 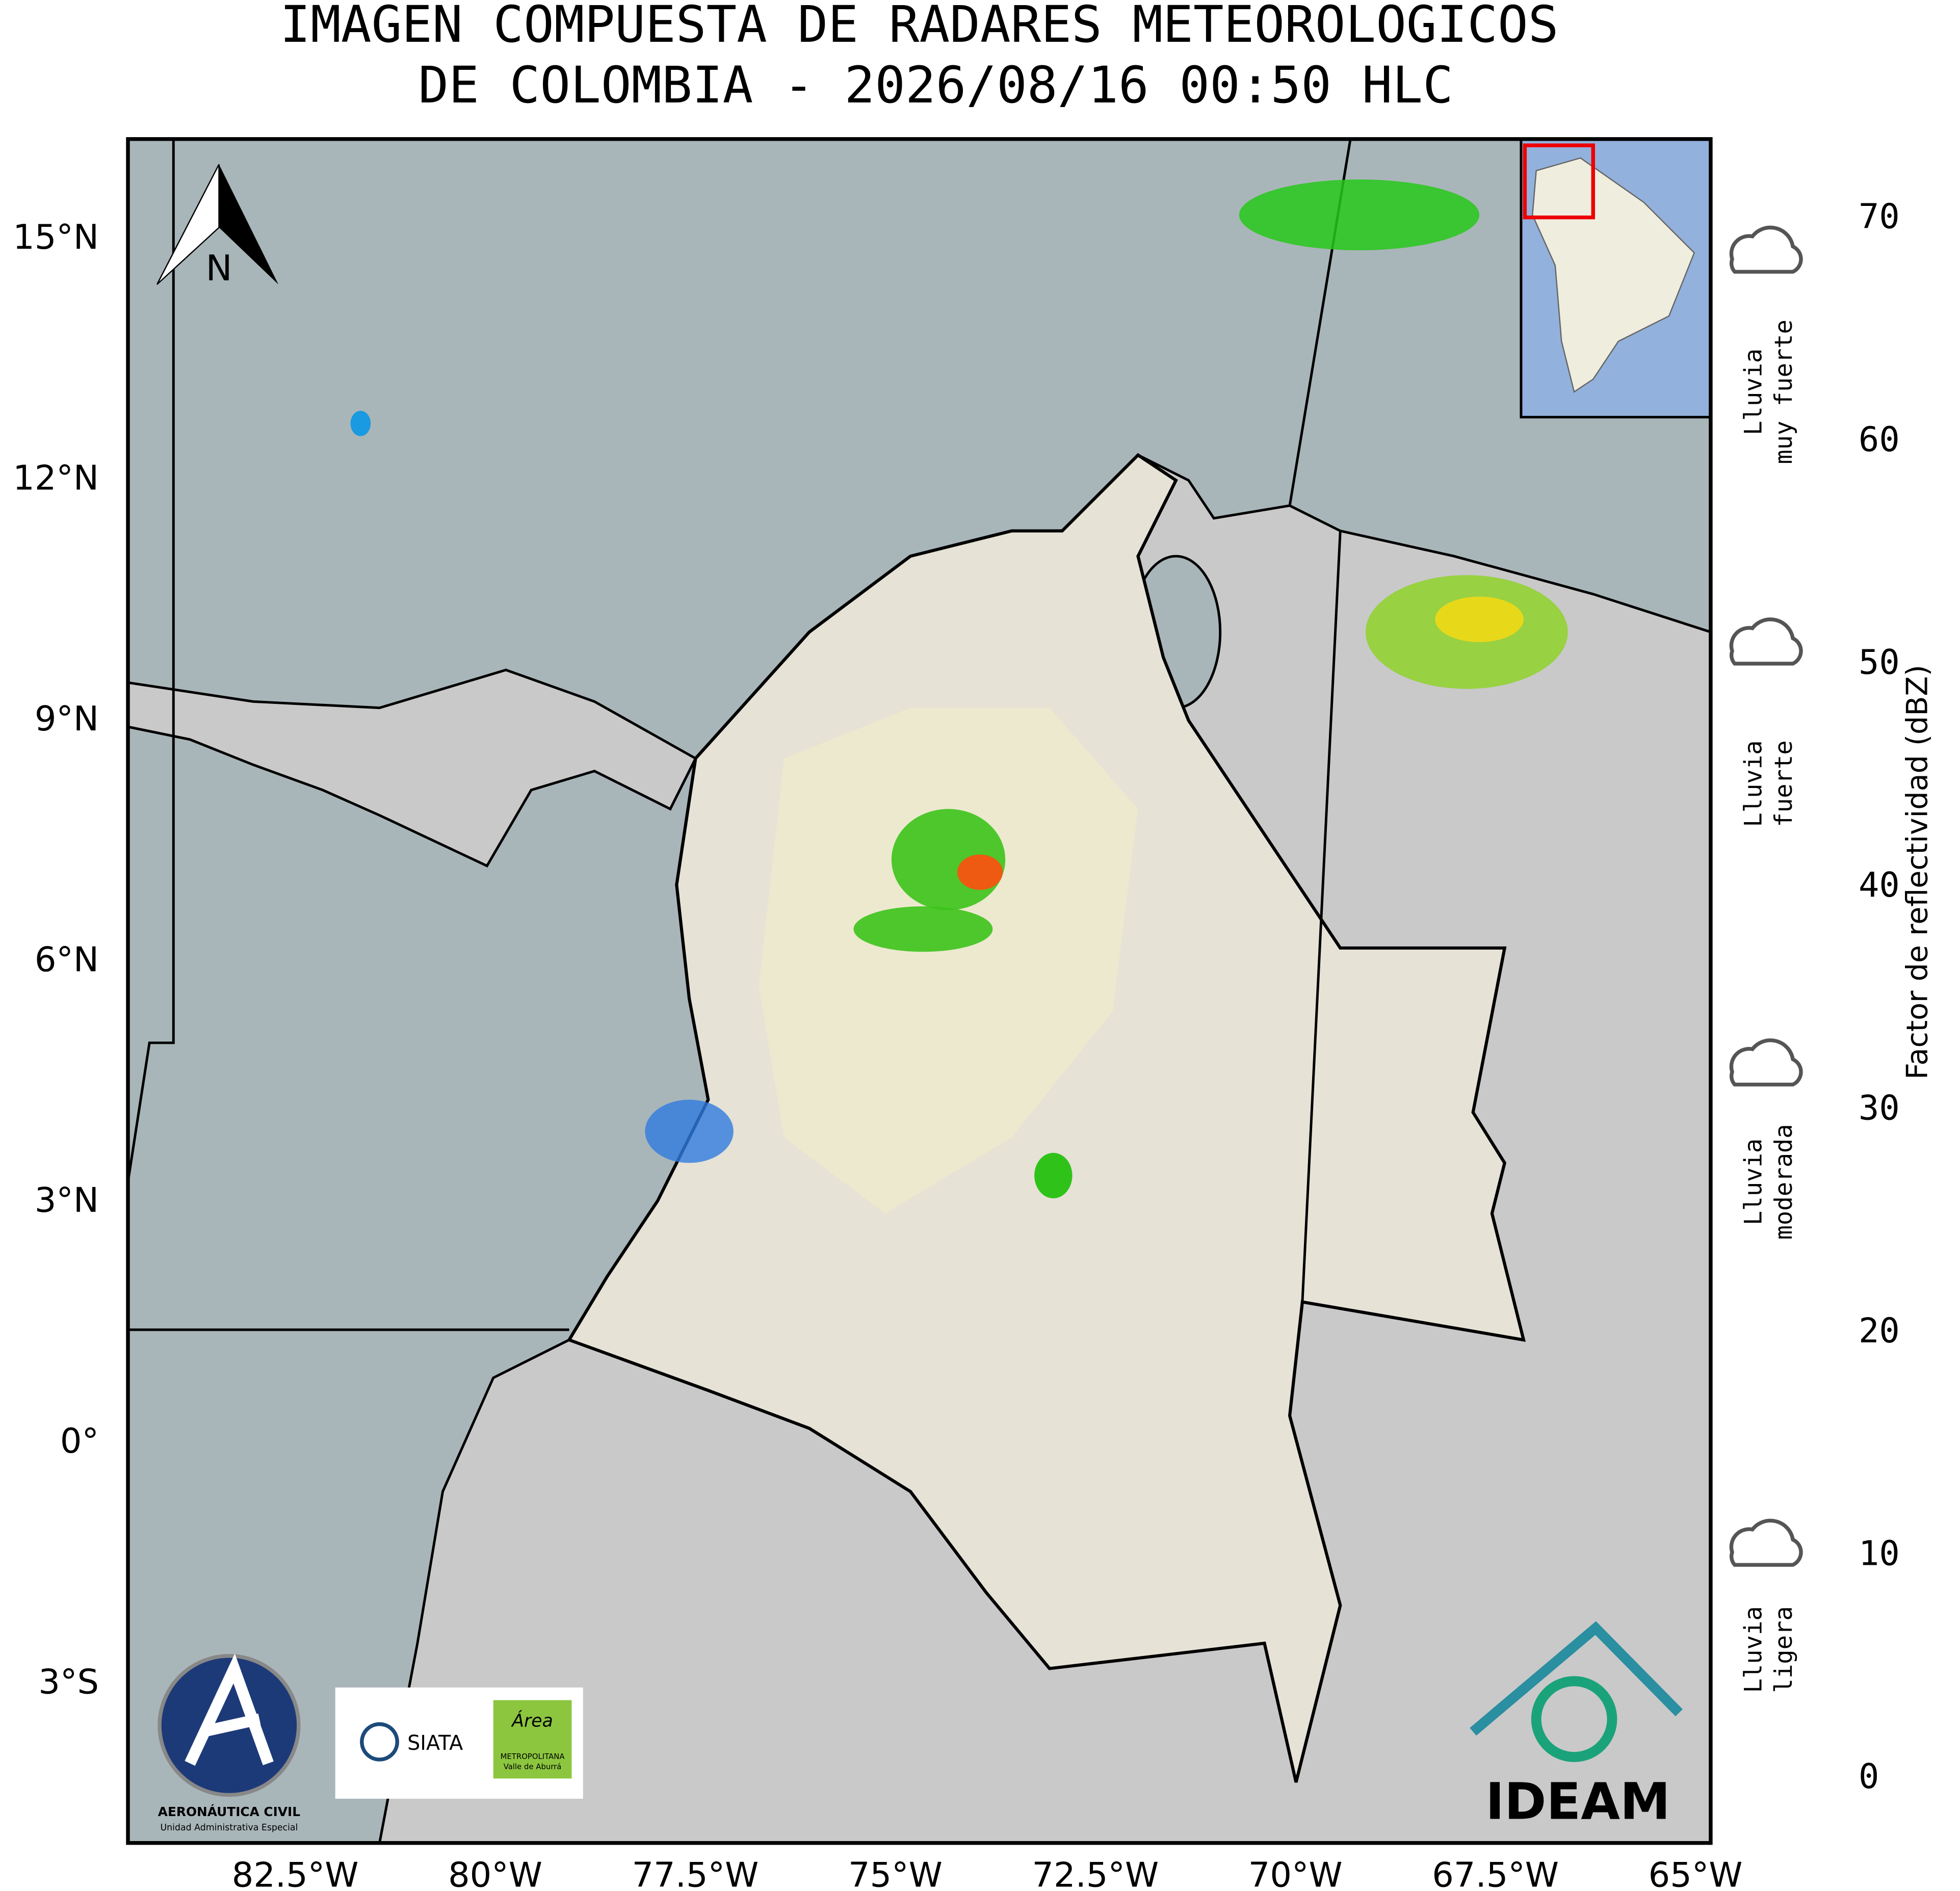 I want to click on y-tick-label: 9°N, so click(x=67, y=719).